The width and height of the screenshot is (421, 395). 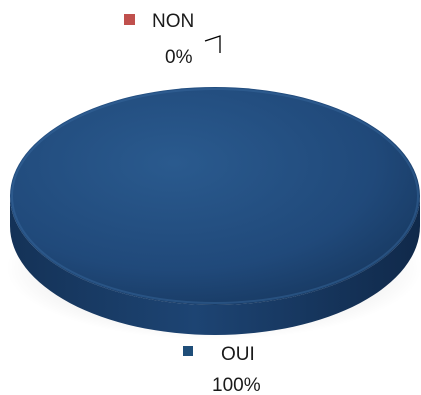 I want to click on slice-label-oui: OUI, so click(x=238, y=354).